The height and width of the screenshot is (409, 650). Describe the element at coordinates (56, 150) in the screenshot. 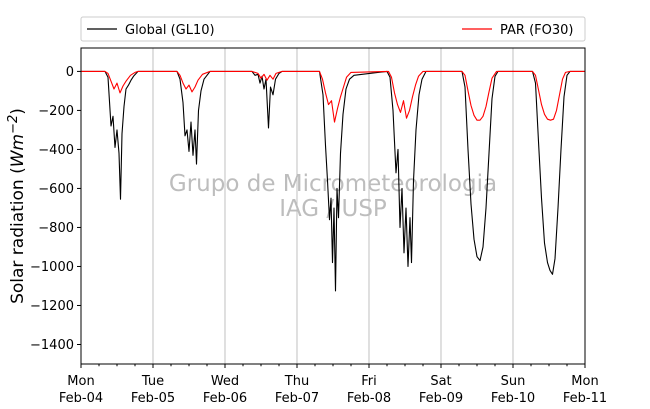

I see `y-tick-label: −400` at that location.